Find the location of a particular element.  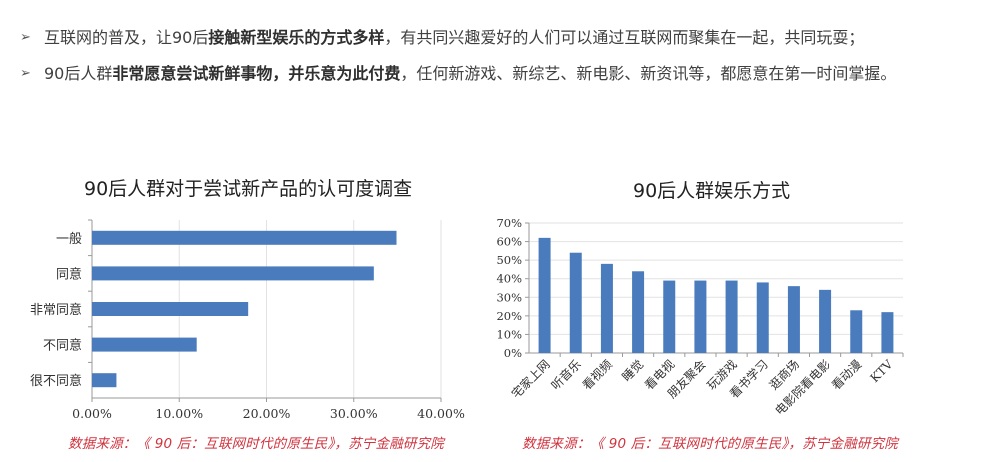

left-chart-source: 数据来源：《 90 后：互联网时代的原生民》，苏宁金融研究院 is located at coordinates (256, 444).